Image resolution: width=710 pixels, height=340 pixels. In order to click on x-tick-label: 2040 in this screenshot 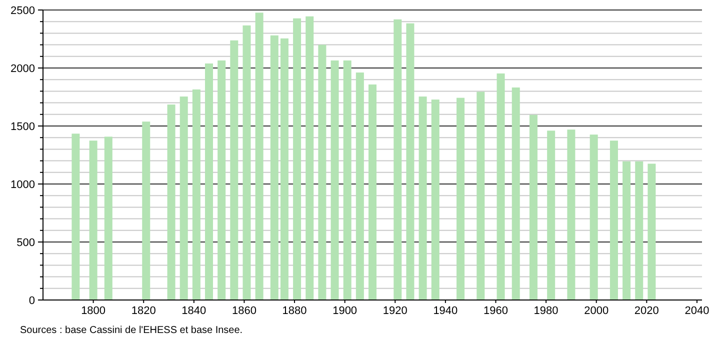, I will do `click(697, 311)`.